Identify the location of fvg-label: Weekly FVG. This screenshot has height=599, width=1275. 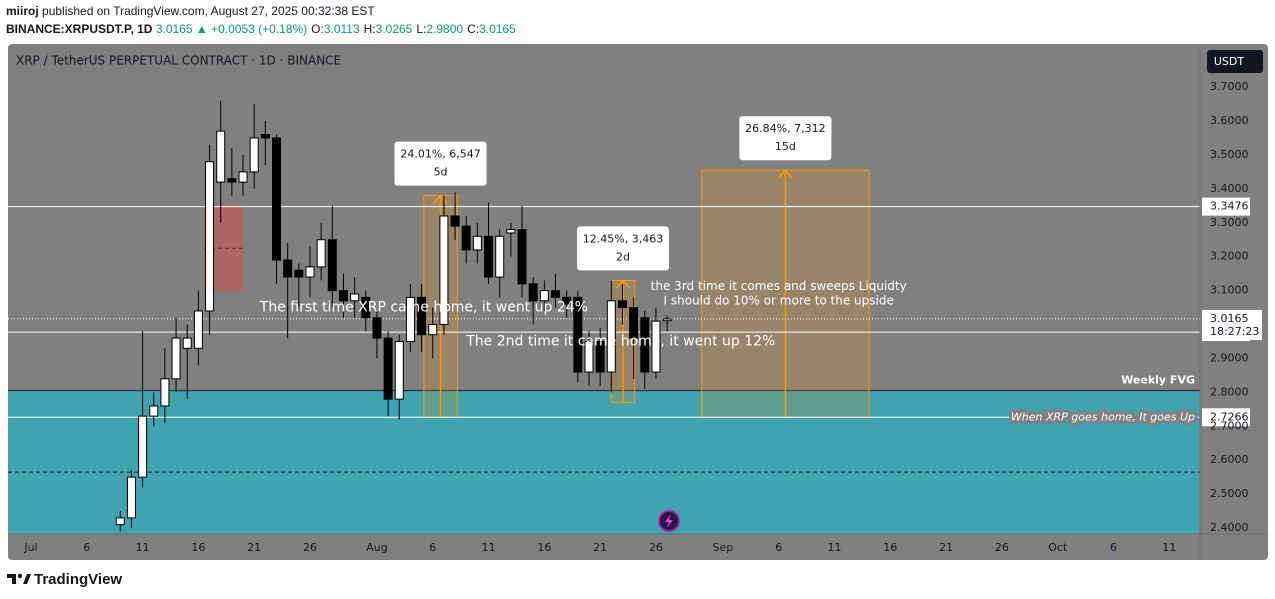
(1158, 380).